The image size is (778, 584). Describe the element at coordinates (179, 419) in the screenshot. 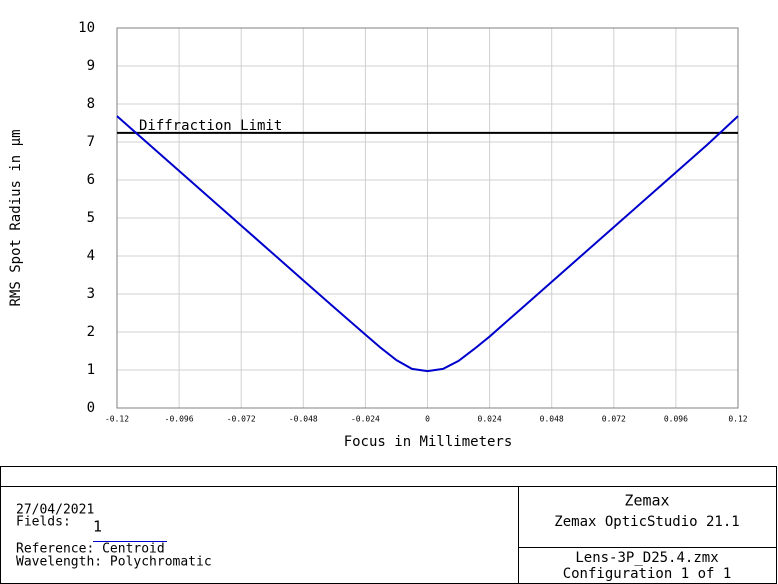

I see `x-tick-label: -0.096` at that location.